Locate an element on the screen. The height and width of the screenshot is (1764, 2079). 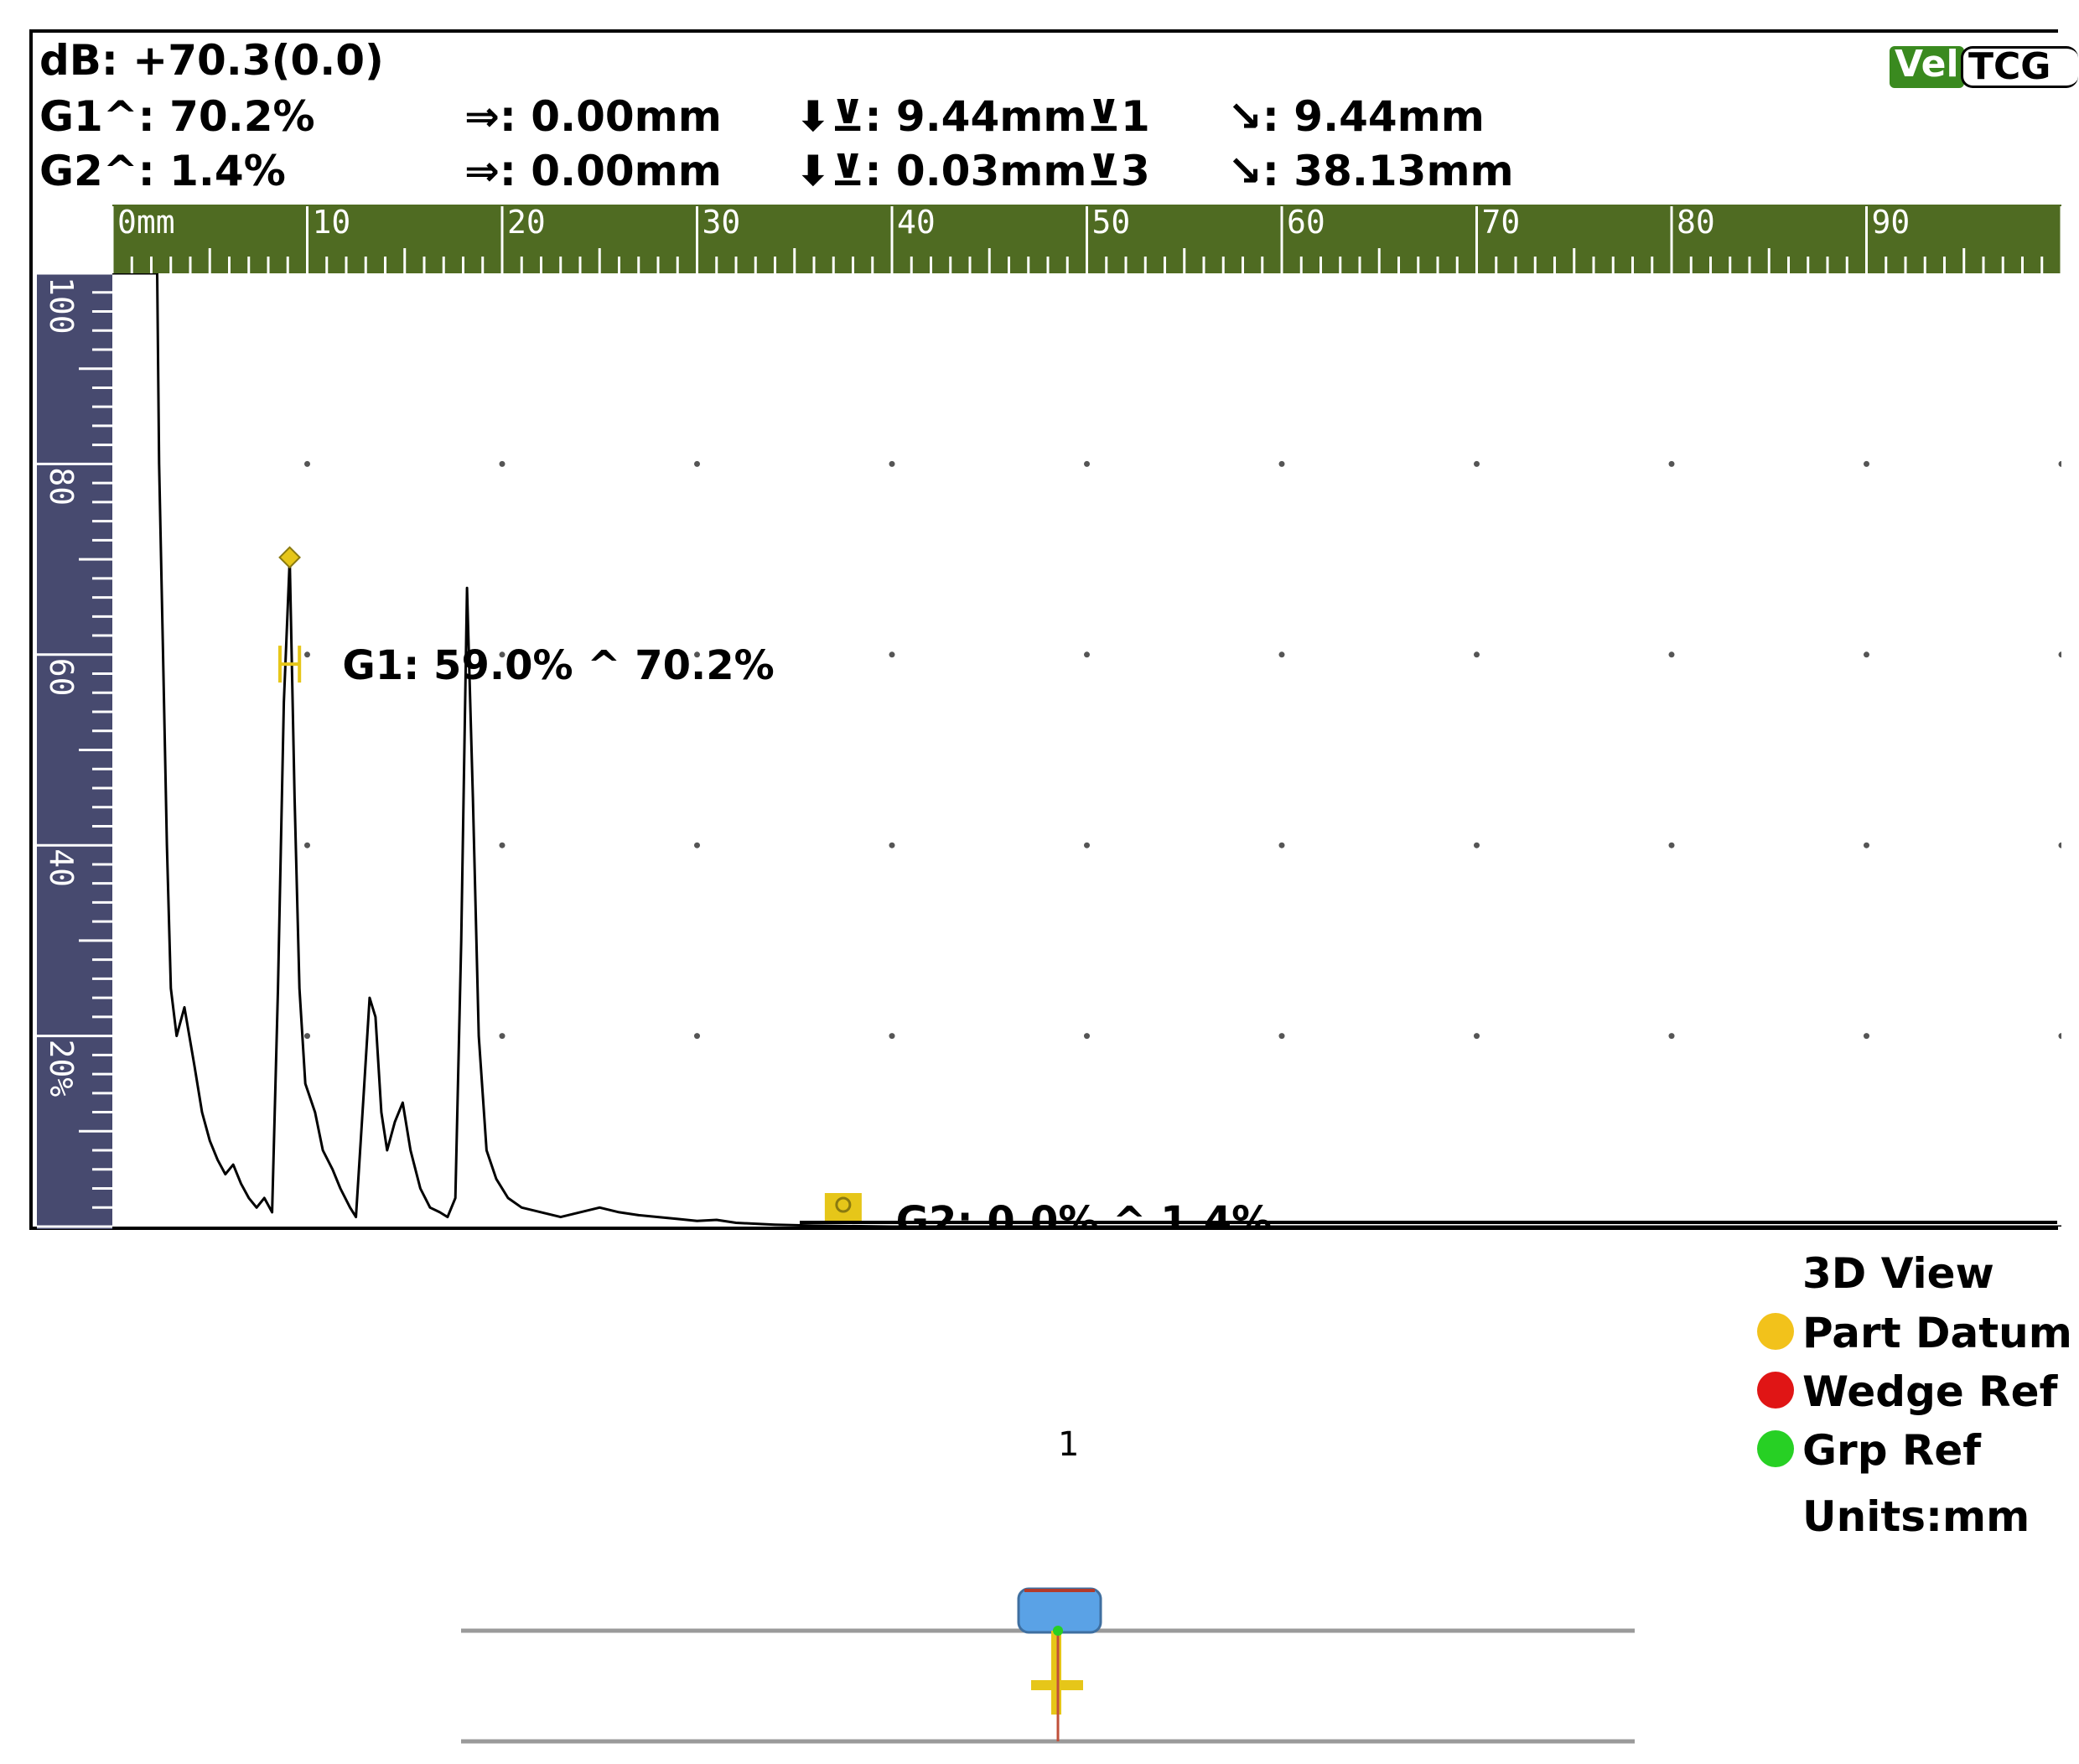
ruler-label: 50 is located at coordinates (1111, 223).